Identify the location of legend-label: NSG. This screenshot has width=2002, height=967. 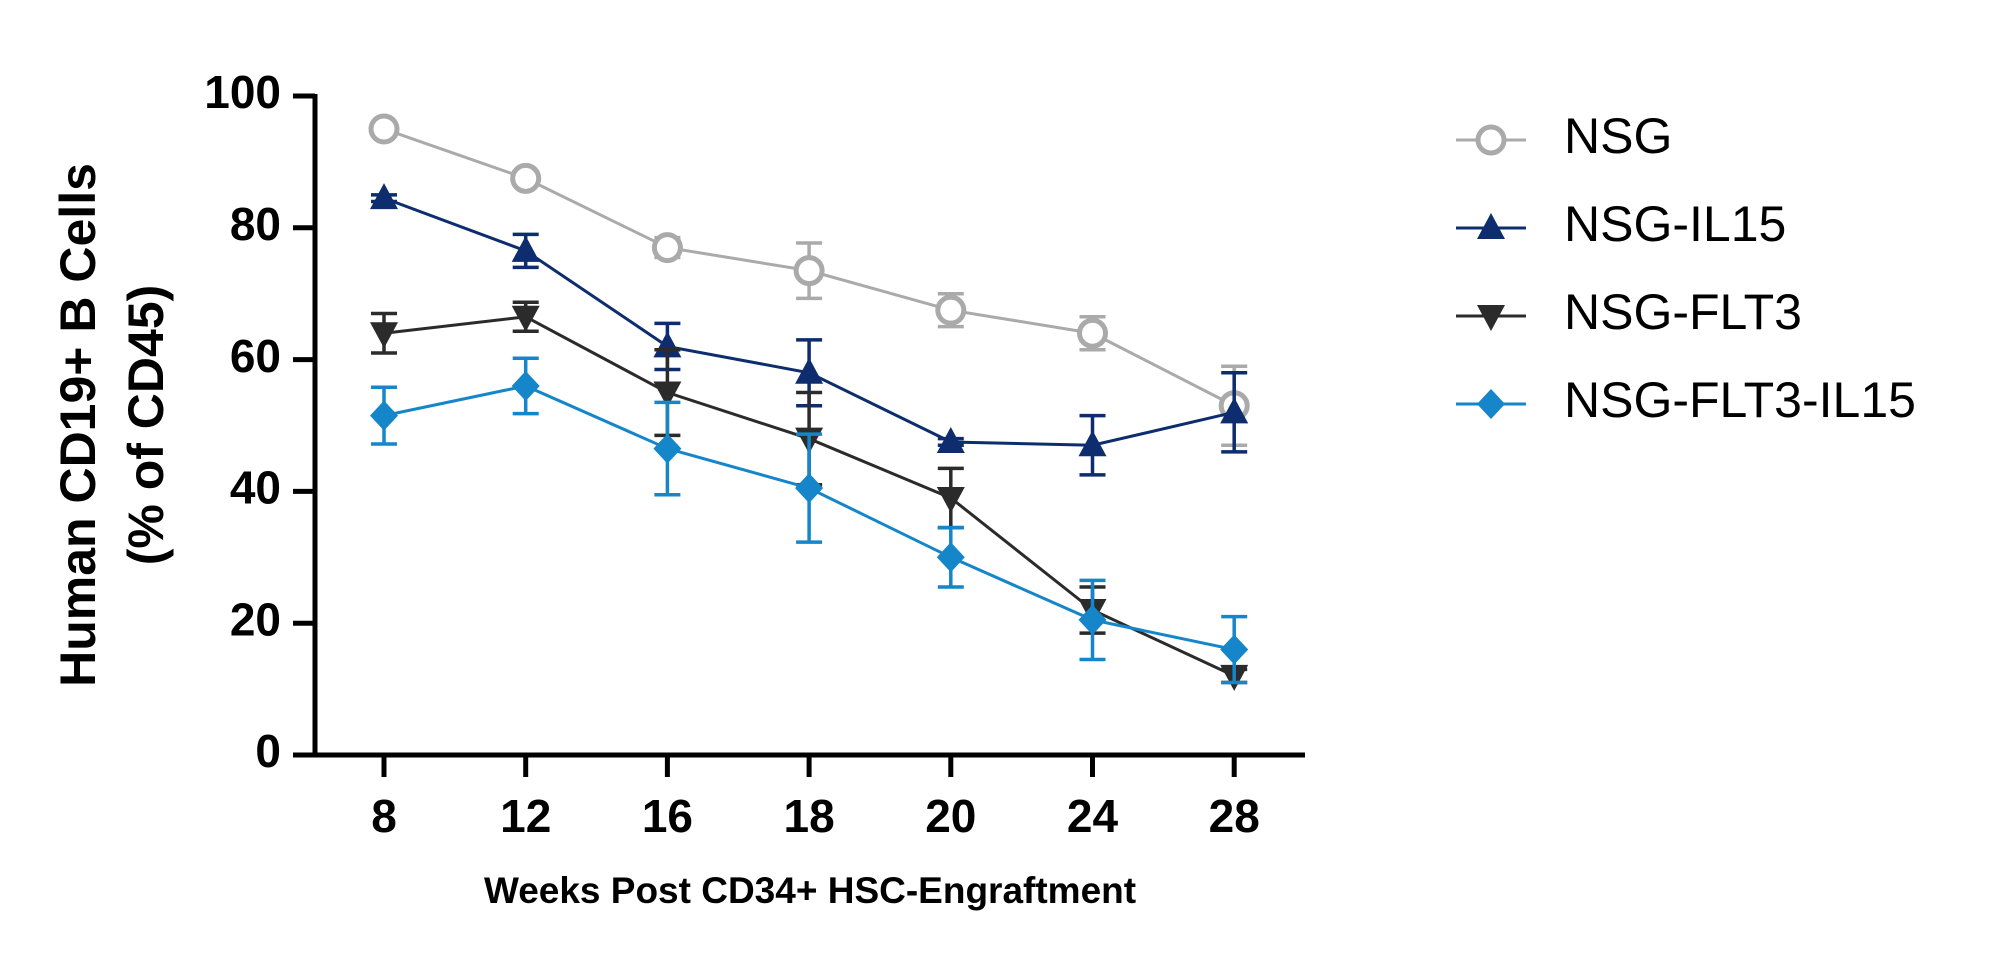
(1618, 136).